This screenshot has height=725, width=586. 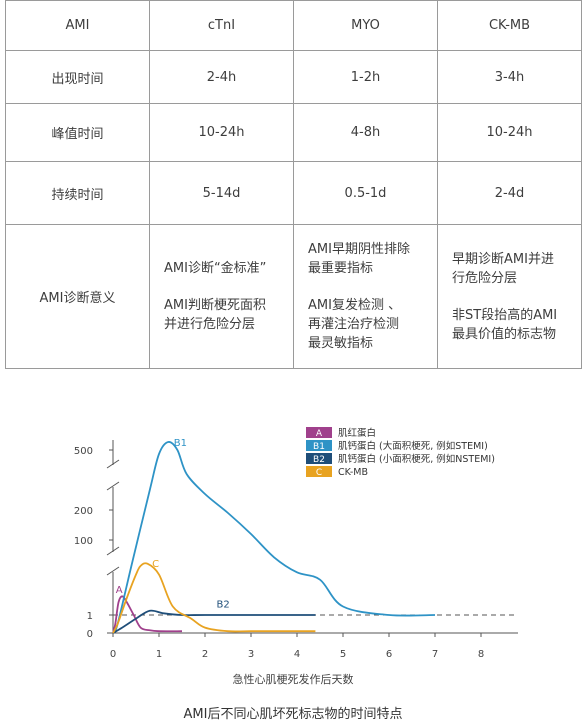 I want to click on series-label-a: A, so click(x=119, y=590).